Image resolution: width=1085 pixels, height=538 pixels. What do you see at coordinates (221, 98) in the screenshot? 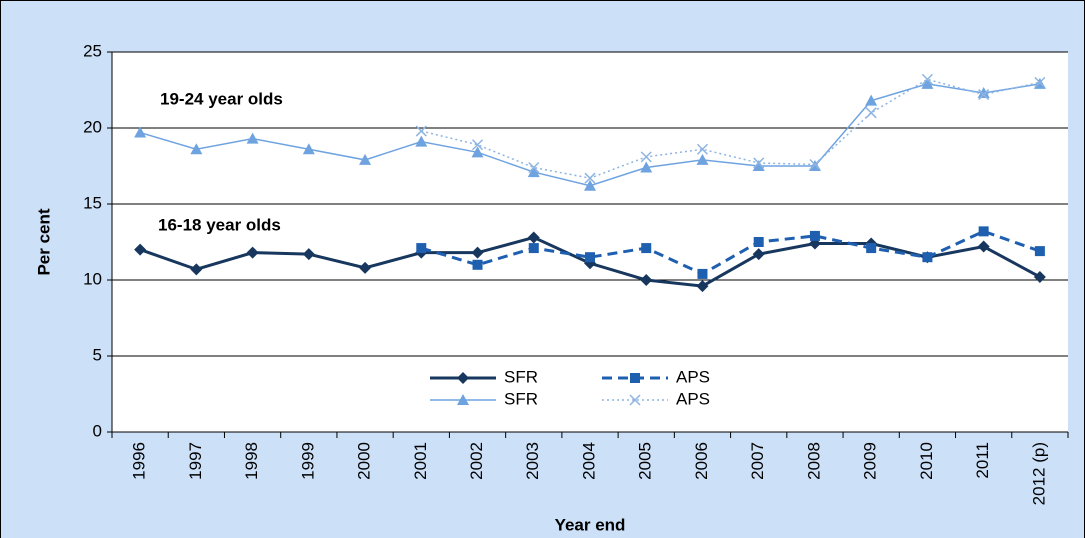
I see `annotation: 19-24 year olds` at bounding box center [221, 98].